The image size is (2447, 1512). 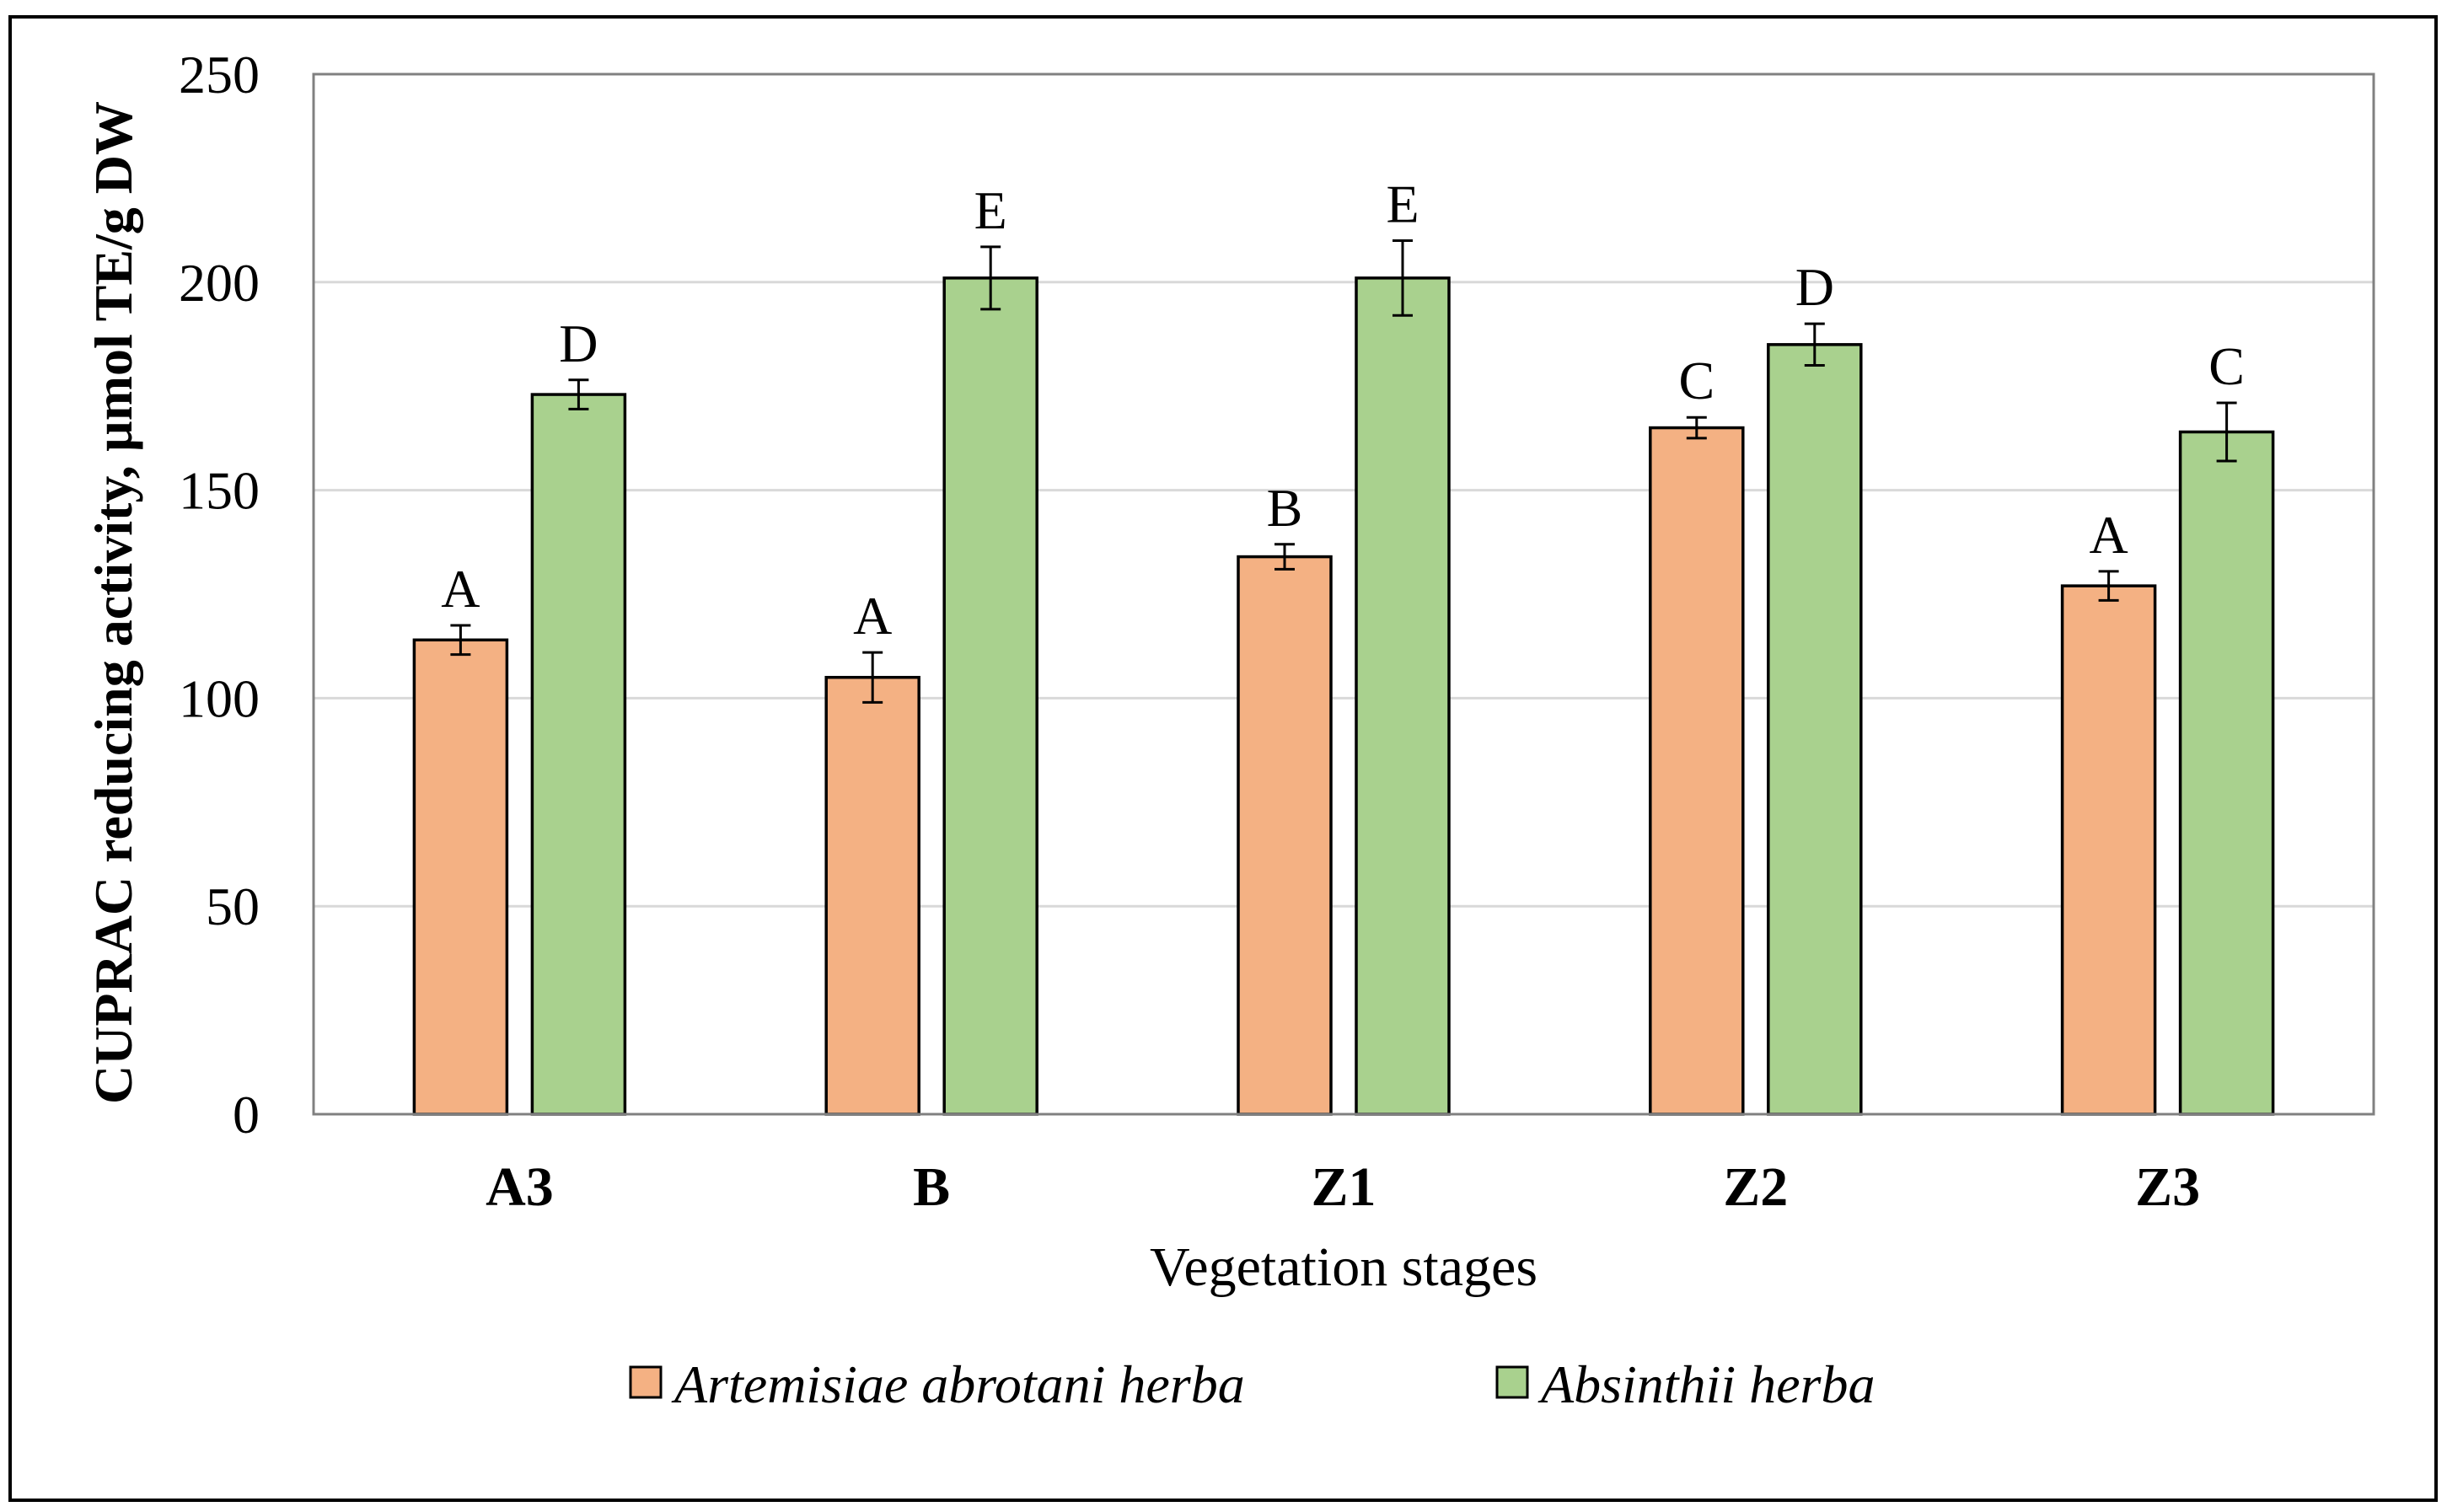 I want to click on y-tick-label: 150, so click(x=219, y=491).